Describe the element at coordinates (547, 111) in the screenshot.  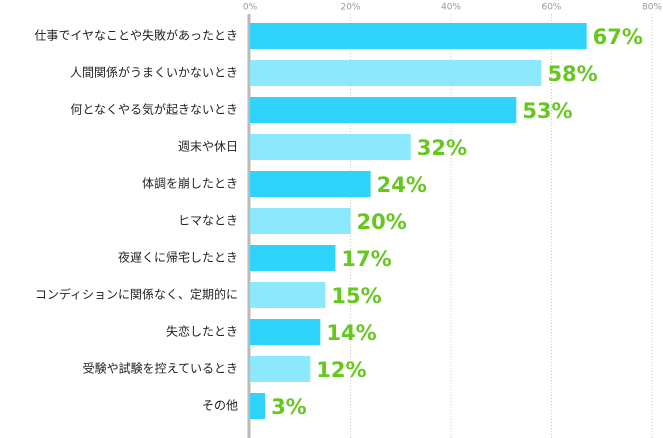
I see `value-label: 53%` at that location.